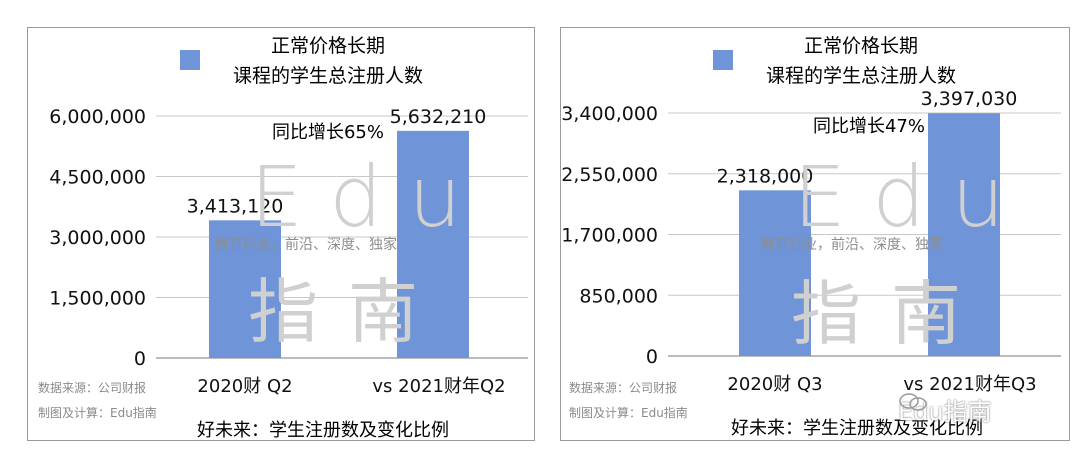 Image resolution: width=1080 pixels, height=453 pixels. What do you see at coordinates (328, 132) in the screenshot?
I see `growth-annotation: 同比增长65%` at bounding box center [328, 132].